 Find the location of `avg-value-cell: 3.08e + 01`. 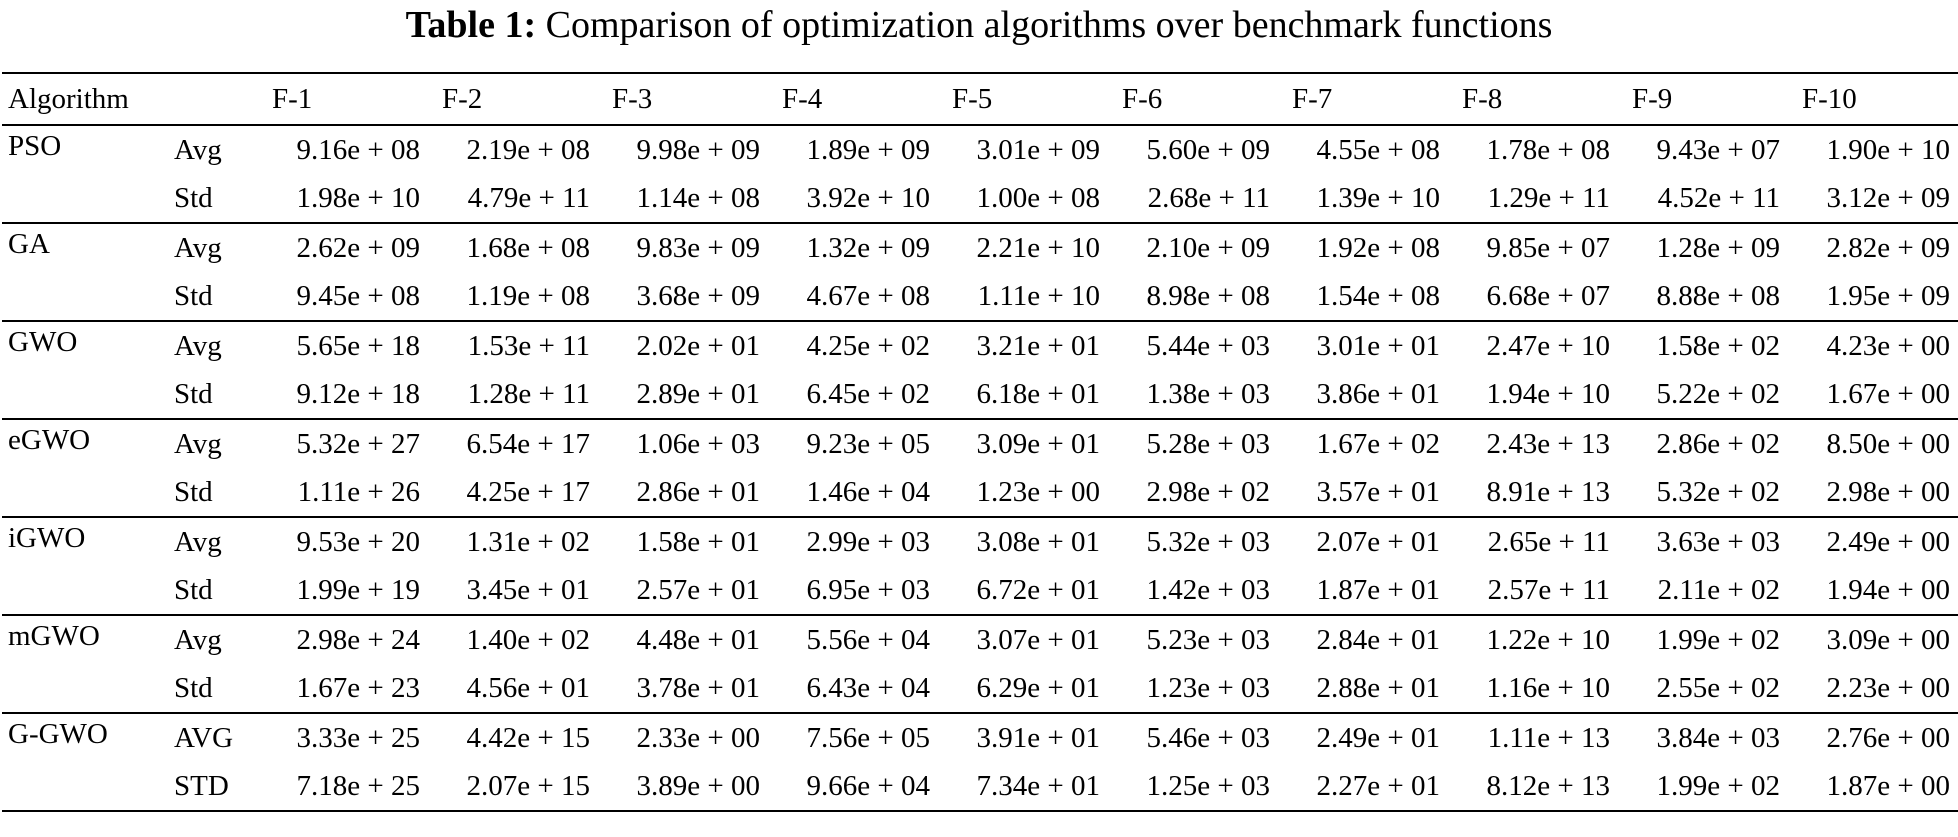

avg-value-cell: 3.08e + 01 is located at coordinates (1038, 541).